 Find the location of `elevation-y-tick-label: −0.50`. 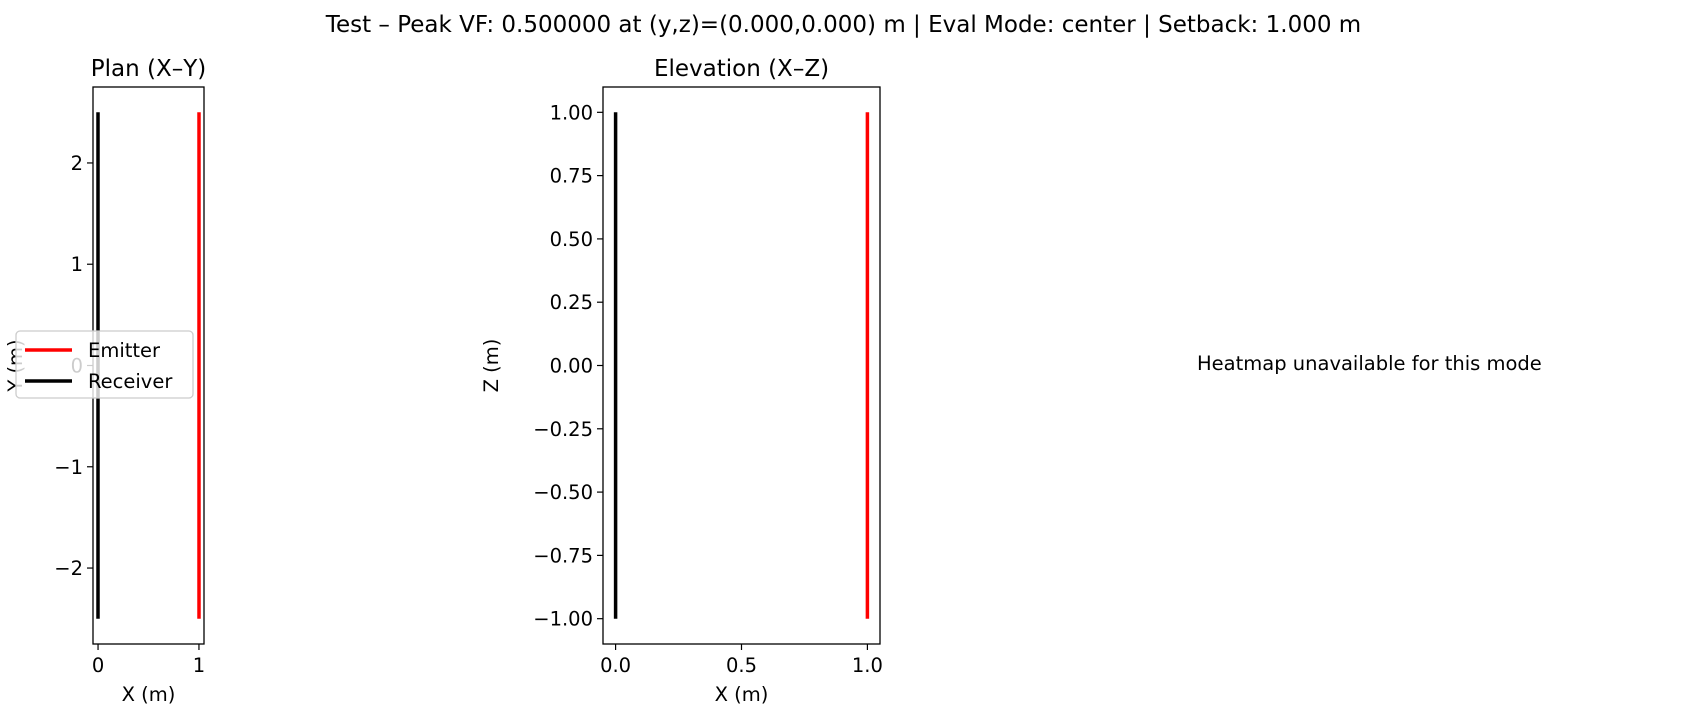

elevation-y-tick-label: −0.50 is located at coordinates (563, 492).